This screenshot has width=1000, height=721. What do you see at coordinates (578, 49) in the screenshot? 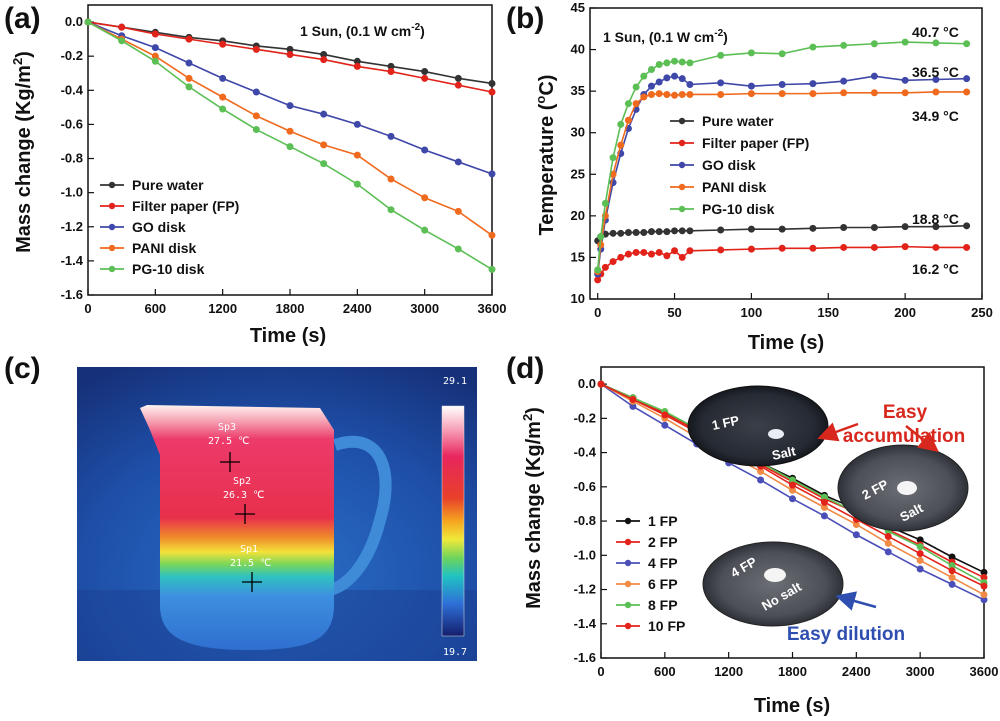
I see `y-tick-label: 40` at bounding box center [578, 49].